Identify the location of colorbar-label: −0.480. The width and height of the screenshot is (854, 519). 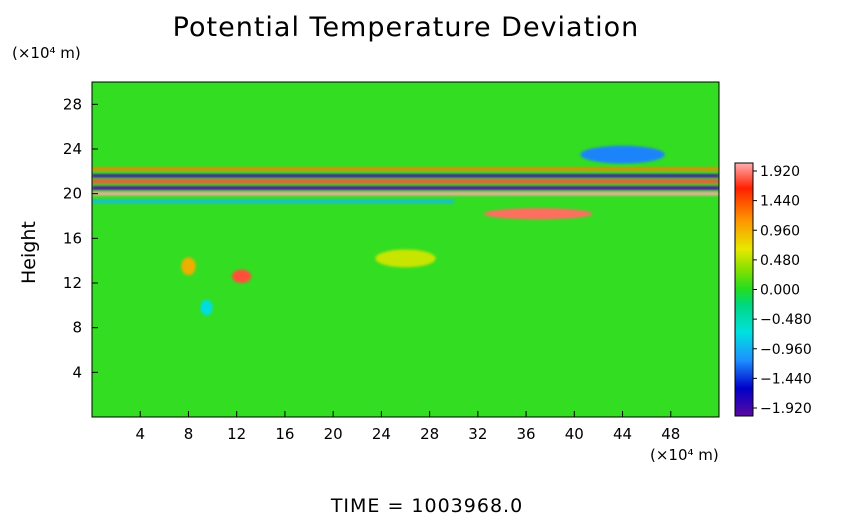
(786, 320).